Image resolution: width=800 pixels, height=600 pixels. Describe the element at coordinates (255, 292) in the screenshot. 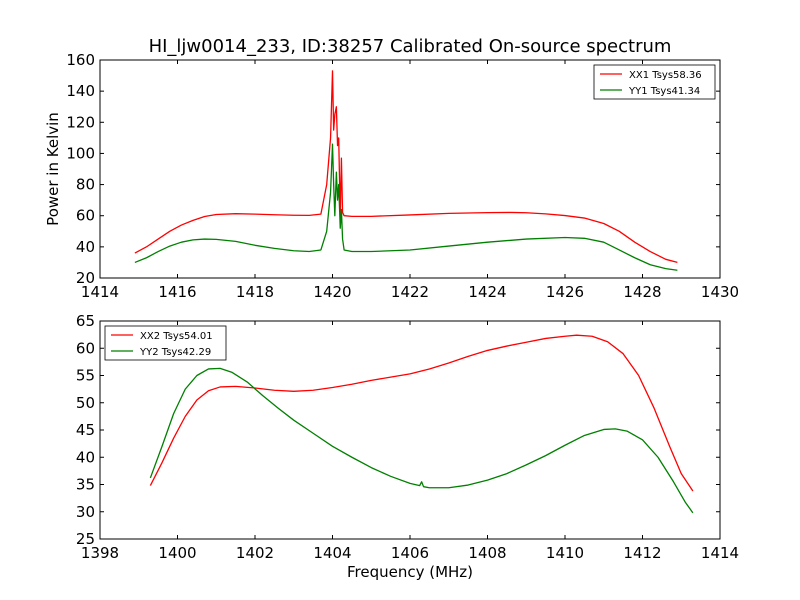

I see `top-x-tick-label: 1418` at that location.